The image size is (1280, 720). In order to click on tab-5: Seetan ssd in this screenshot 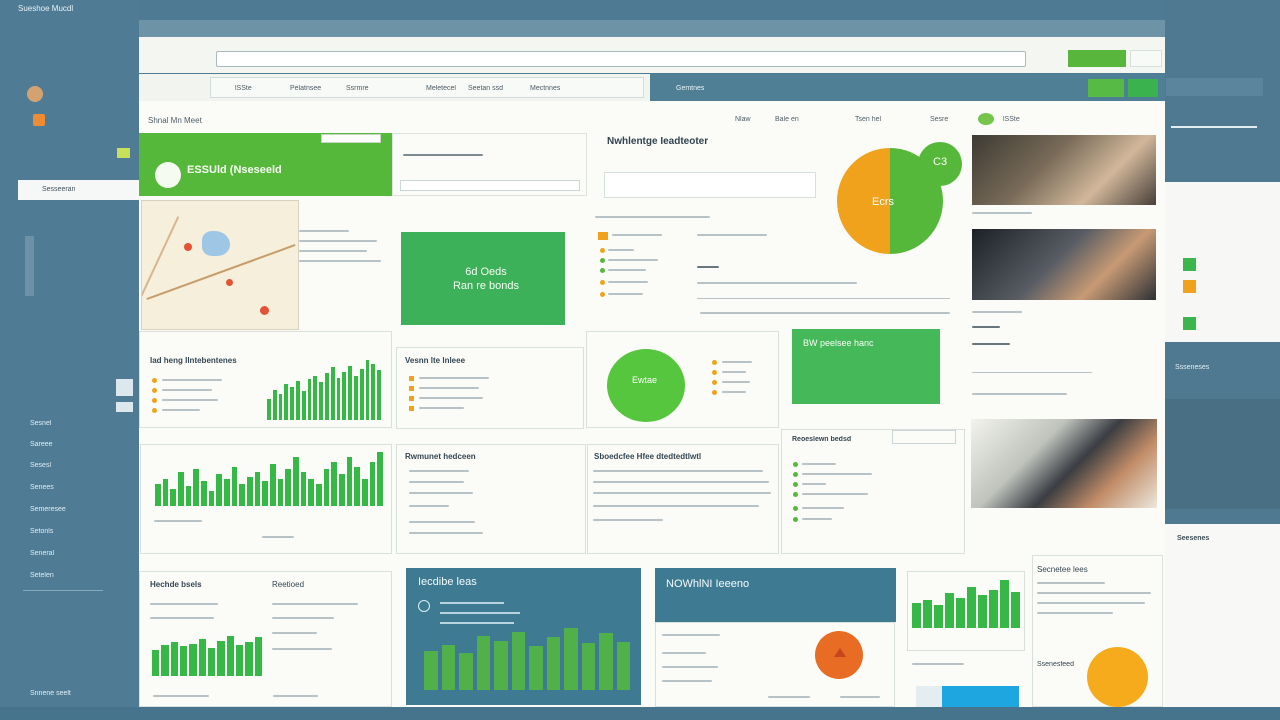, I will do `click(486, 88)`.